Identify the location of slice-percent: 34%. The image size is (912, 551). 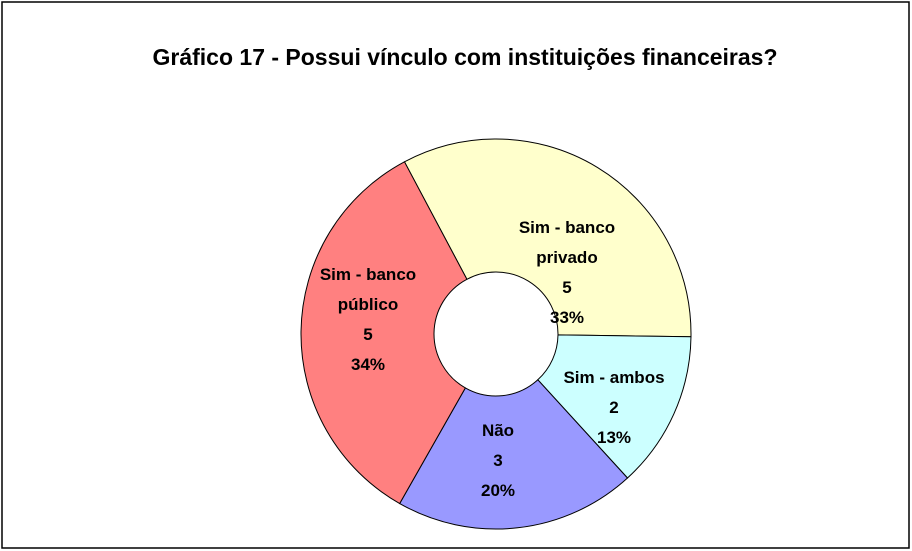
(368, 364).